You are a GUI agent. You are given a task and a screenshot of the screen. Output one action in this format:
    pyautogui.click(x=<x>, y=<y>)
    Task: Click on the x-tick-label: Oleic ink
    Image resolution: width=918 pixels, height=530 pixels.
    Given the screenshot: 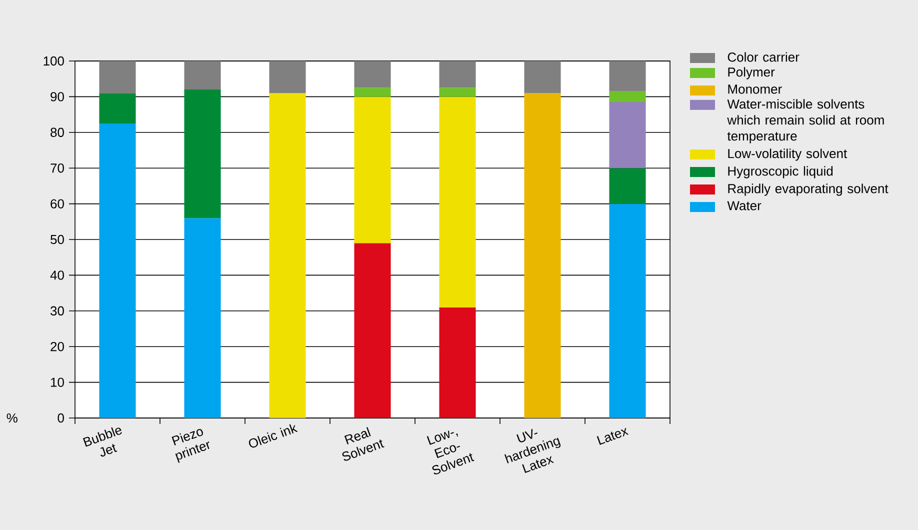 What is the action you would take?
    pyautogui.click(x=273, y=436)
    